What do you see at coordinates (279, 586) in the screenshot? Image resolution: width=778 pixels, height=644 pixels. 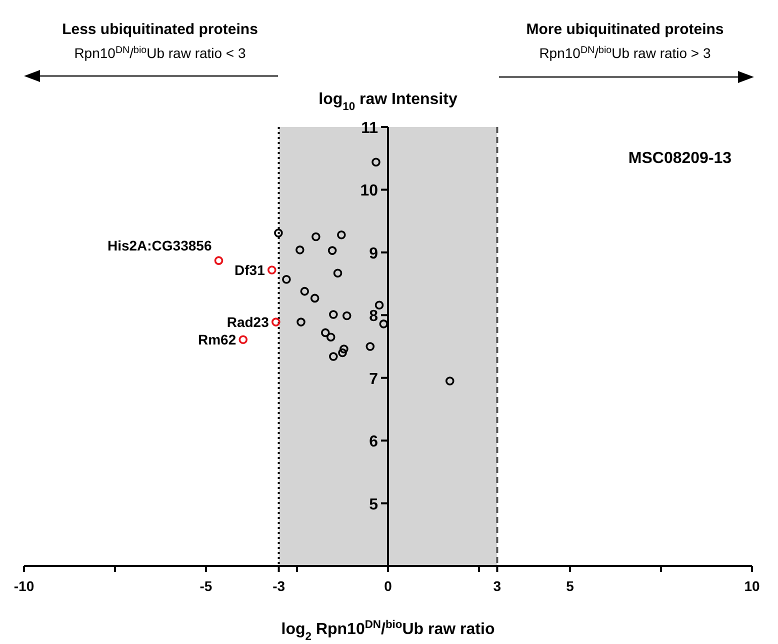 I see `x-tick-label: -3` at bounding box center [279, 586].